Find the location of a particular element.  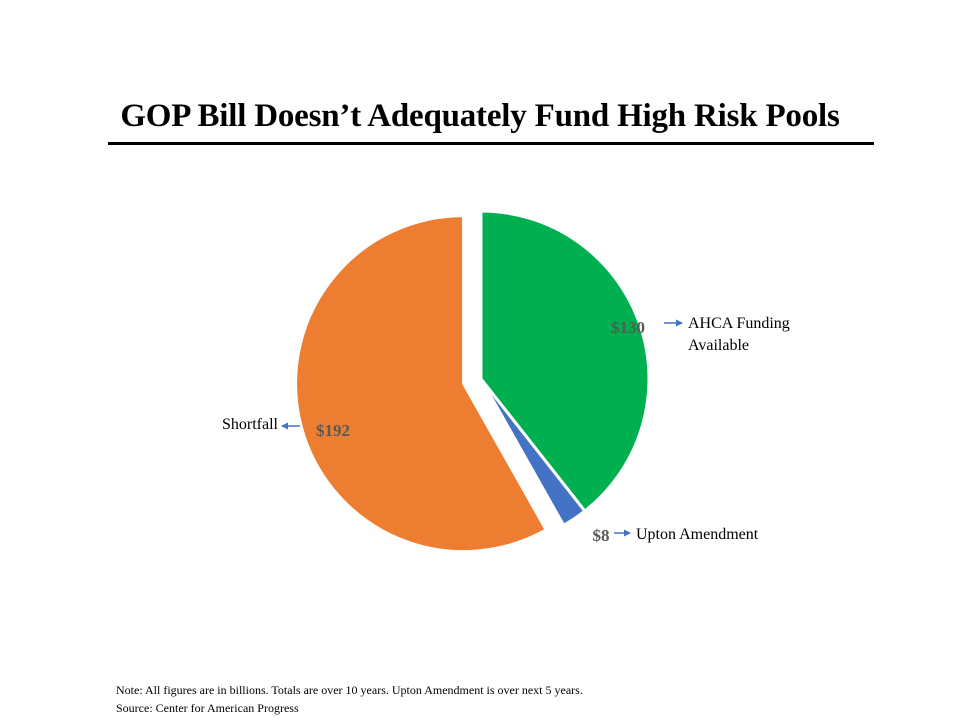

slice-category-label: Upton Amendment is located at coordinates (697, 534).